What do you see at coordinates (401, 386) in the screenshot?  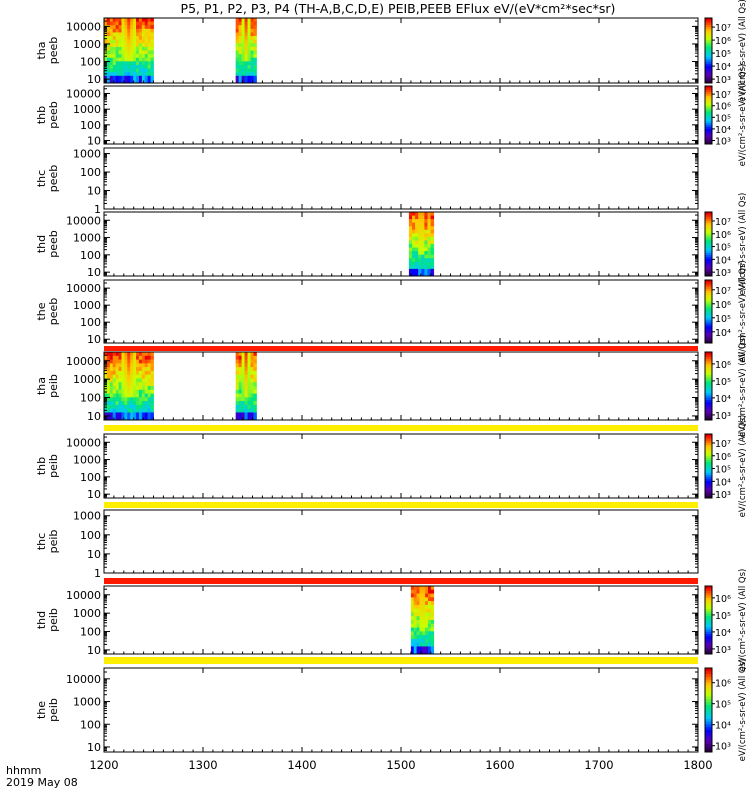 I see `panel-background` at bounding box center [401, 386].